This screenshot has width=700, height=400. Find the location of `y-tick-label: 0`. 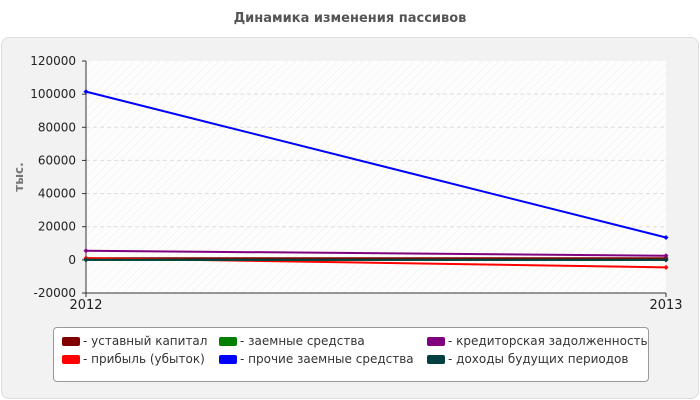

y-tick-label: 0 is located at coordinates (72, 260).